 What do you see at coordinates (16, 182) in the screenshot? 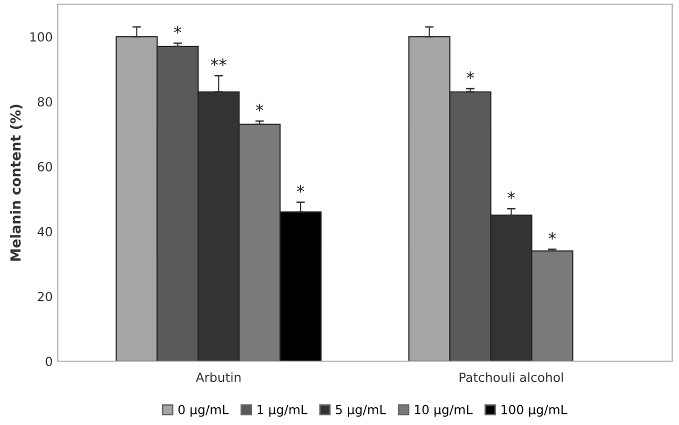
I see `y-axis-title: Melanin content (%)` at bounding box center [16, 182].